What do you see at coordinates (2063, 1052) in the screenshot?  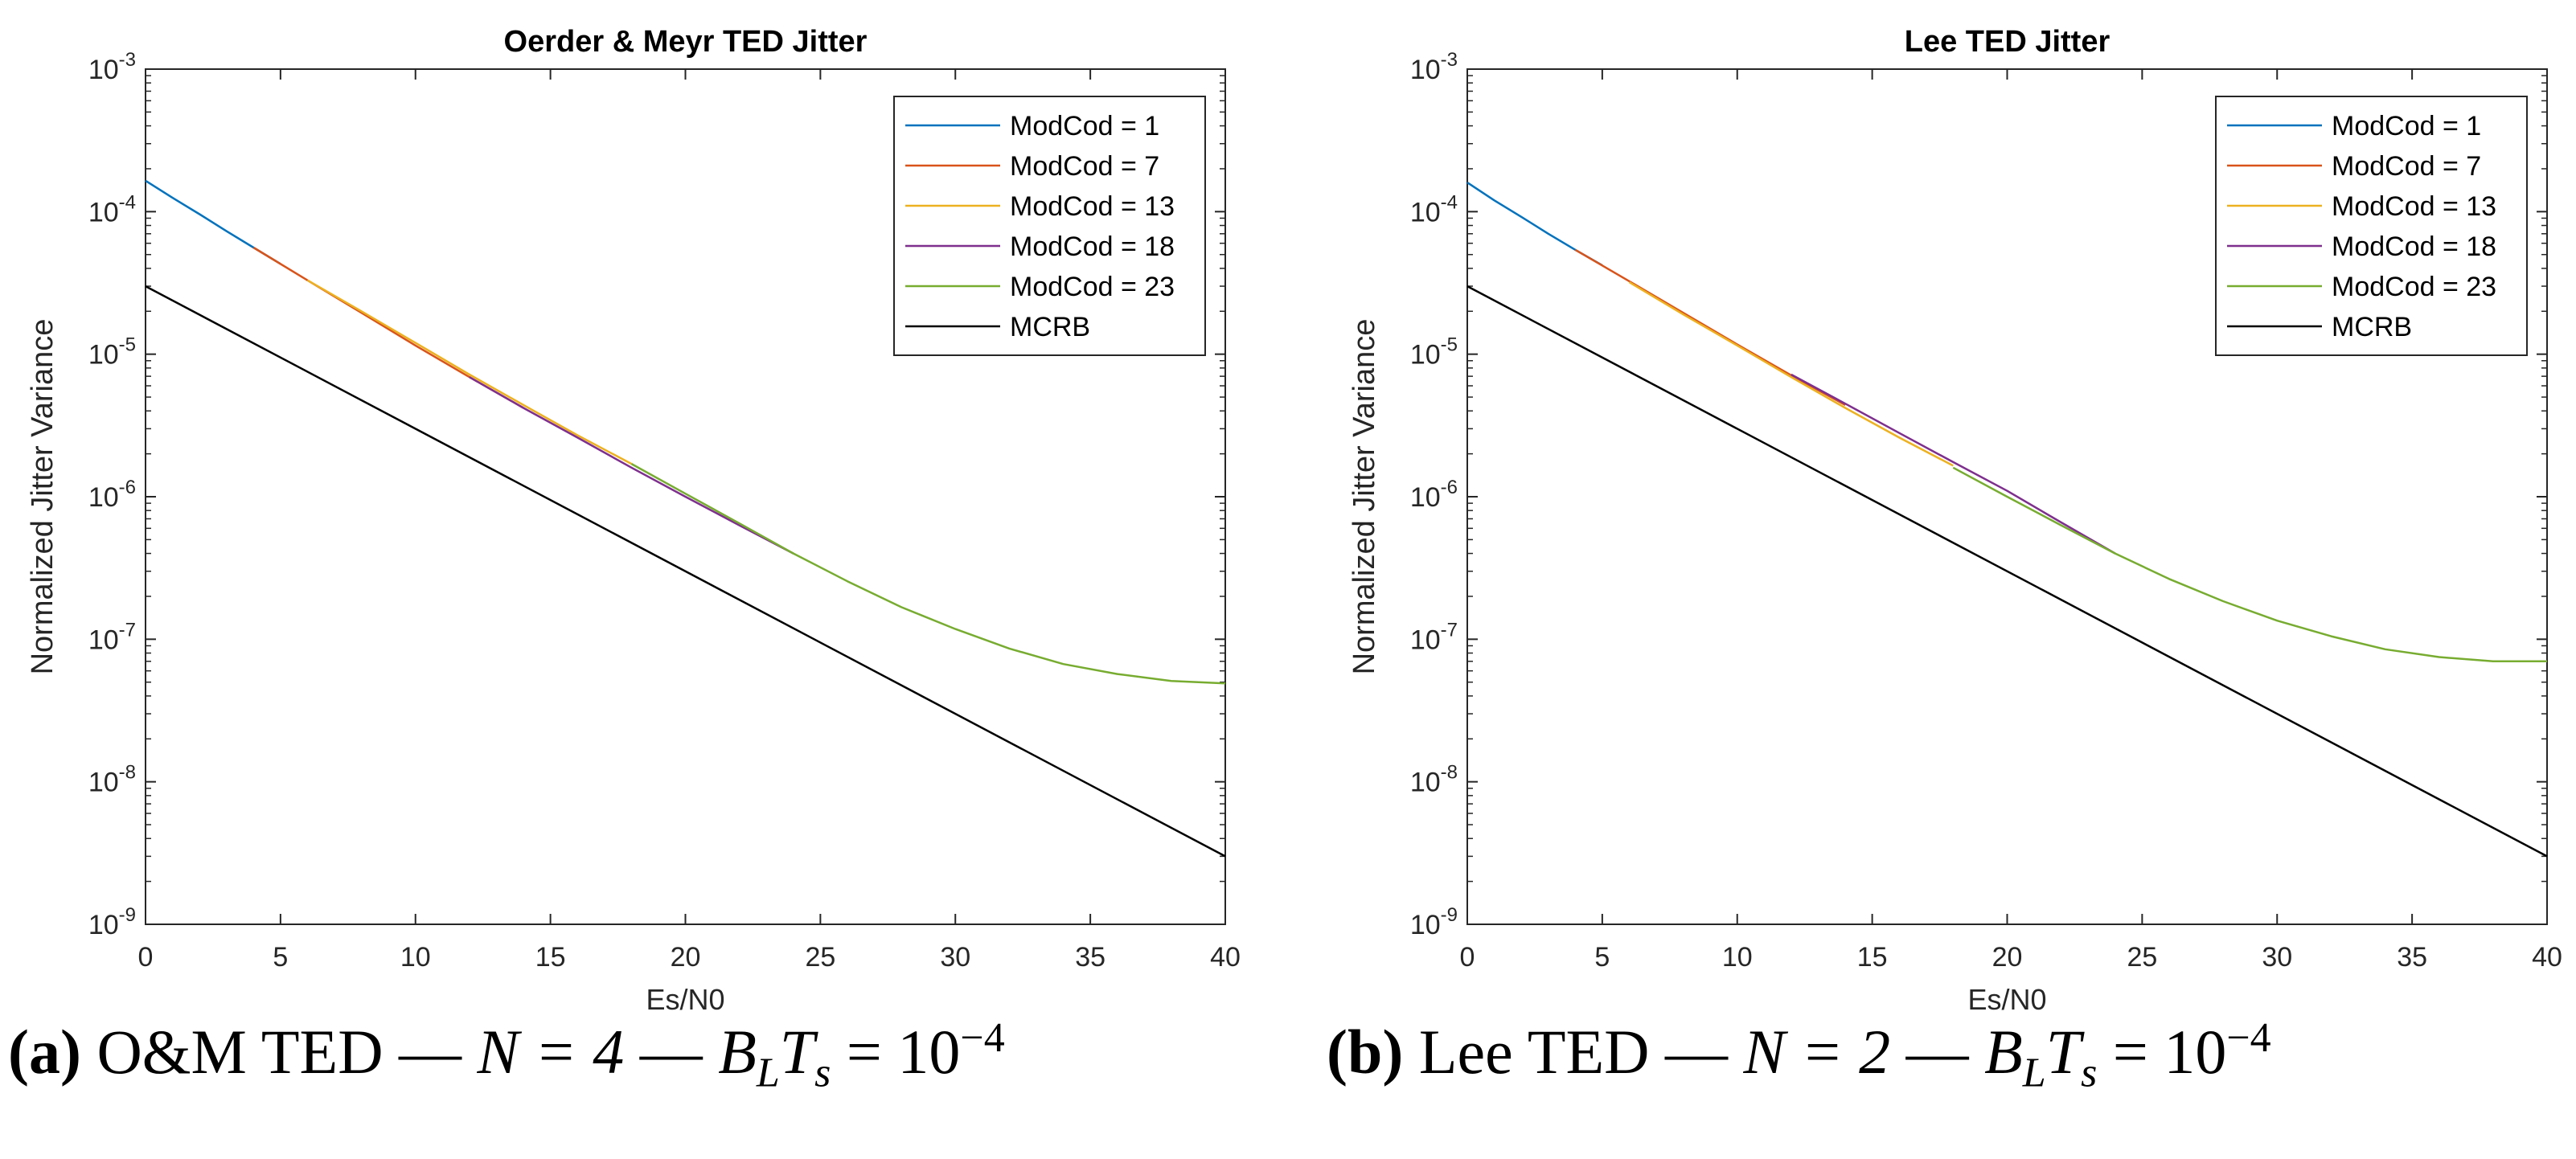 I see `caption-b-t: T` at bounding box center [2063, 1052].